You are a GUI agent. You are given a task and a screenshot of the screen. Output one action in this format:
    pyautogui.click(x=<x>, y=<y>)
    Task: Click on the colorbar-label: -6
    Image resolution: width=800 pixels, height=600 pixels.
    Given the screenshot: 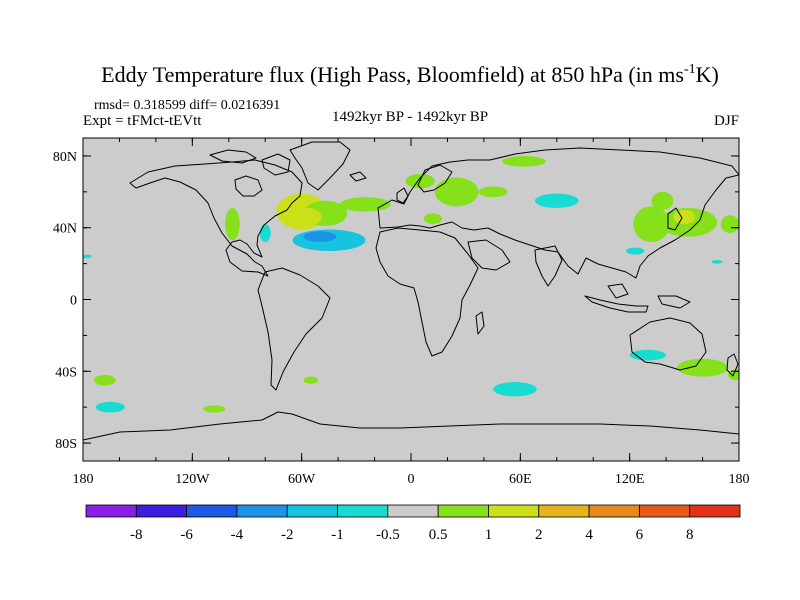 What is the action you would take?
    pyautogui.click(x=186, y=535)
    